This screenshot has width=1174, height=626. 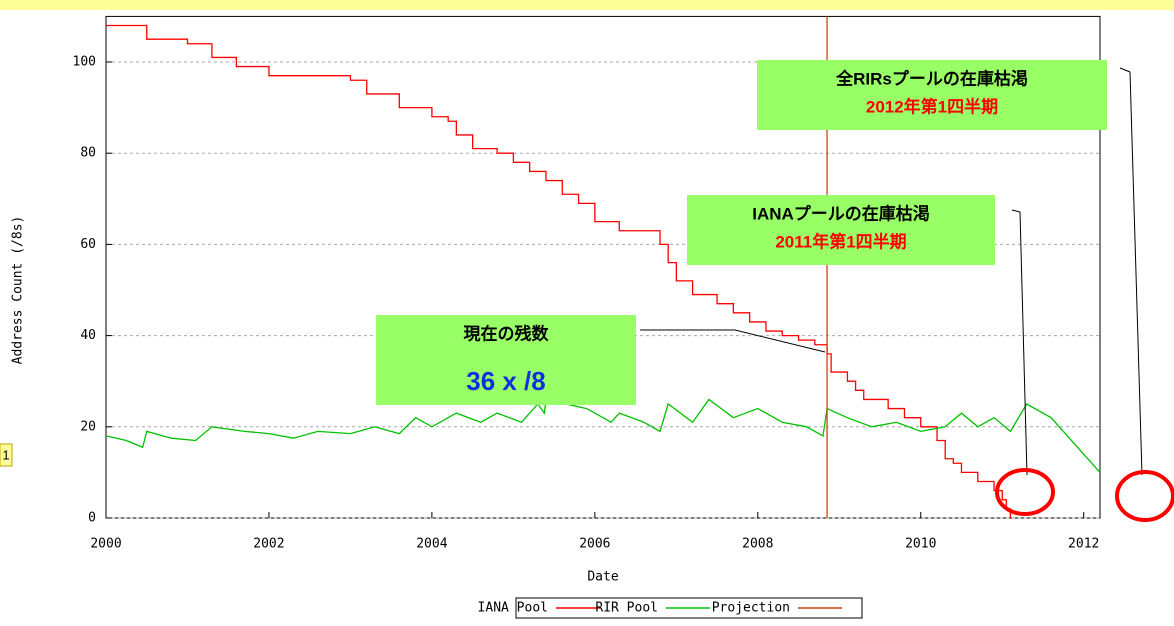 What do you see at coordinates (840, 241) in the screenshot?
I see `annotation-text: 2011年第1四半期` at bounding box center [840, 241].